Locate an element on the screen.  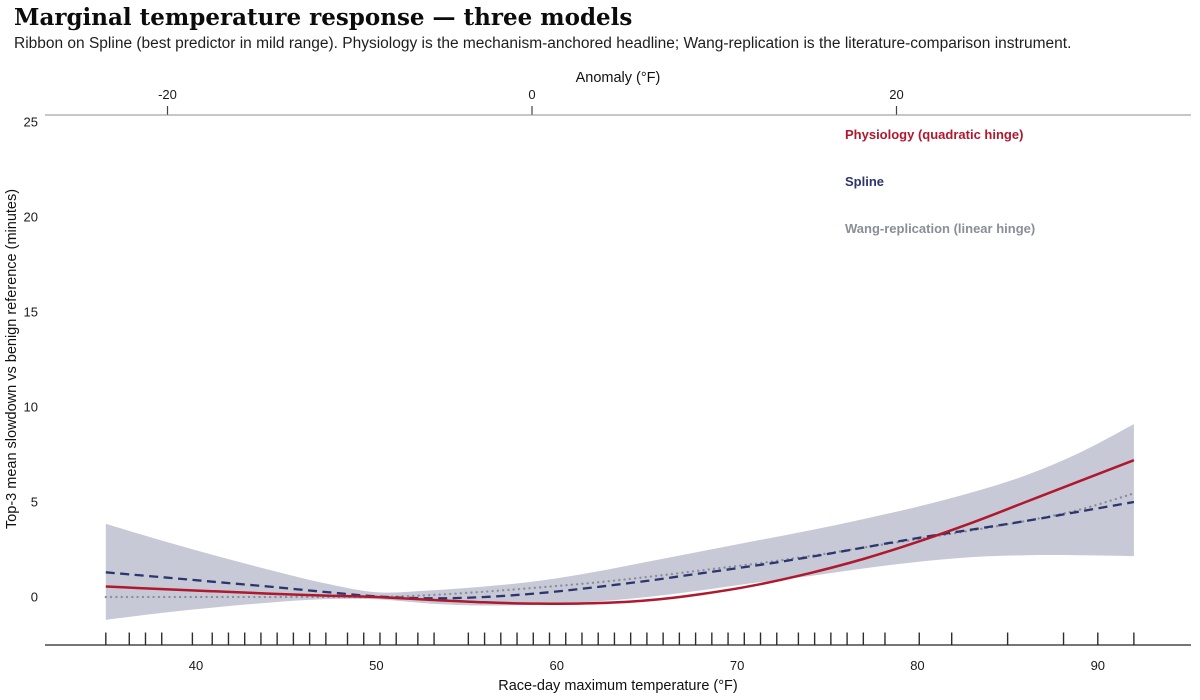
x-tick-label: 50 is located at coordinates (376, 665).